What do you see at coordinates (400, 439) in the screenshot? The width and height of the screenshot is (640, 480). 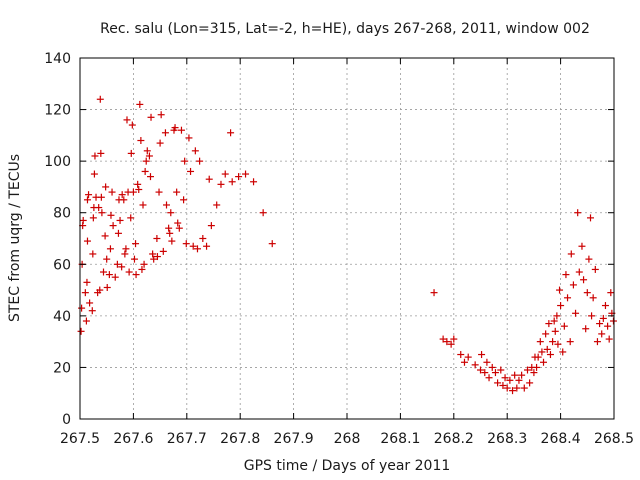 I see `x-tick-label: 268.1` at bounding box center [400, 439].